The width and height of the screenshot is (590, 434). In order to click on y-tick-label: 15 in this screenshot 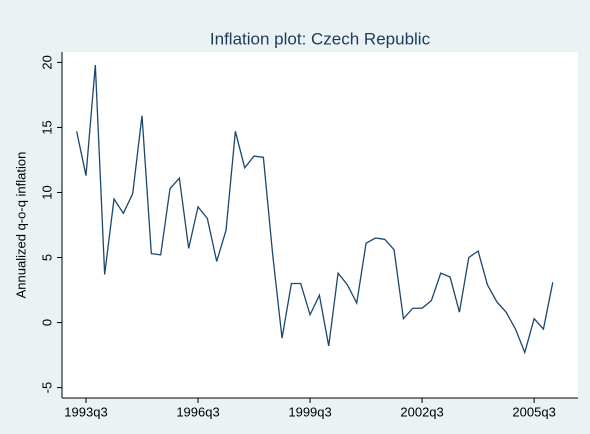, I will do `click(46, 127)`.